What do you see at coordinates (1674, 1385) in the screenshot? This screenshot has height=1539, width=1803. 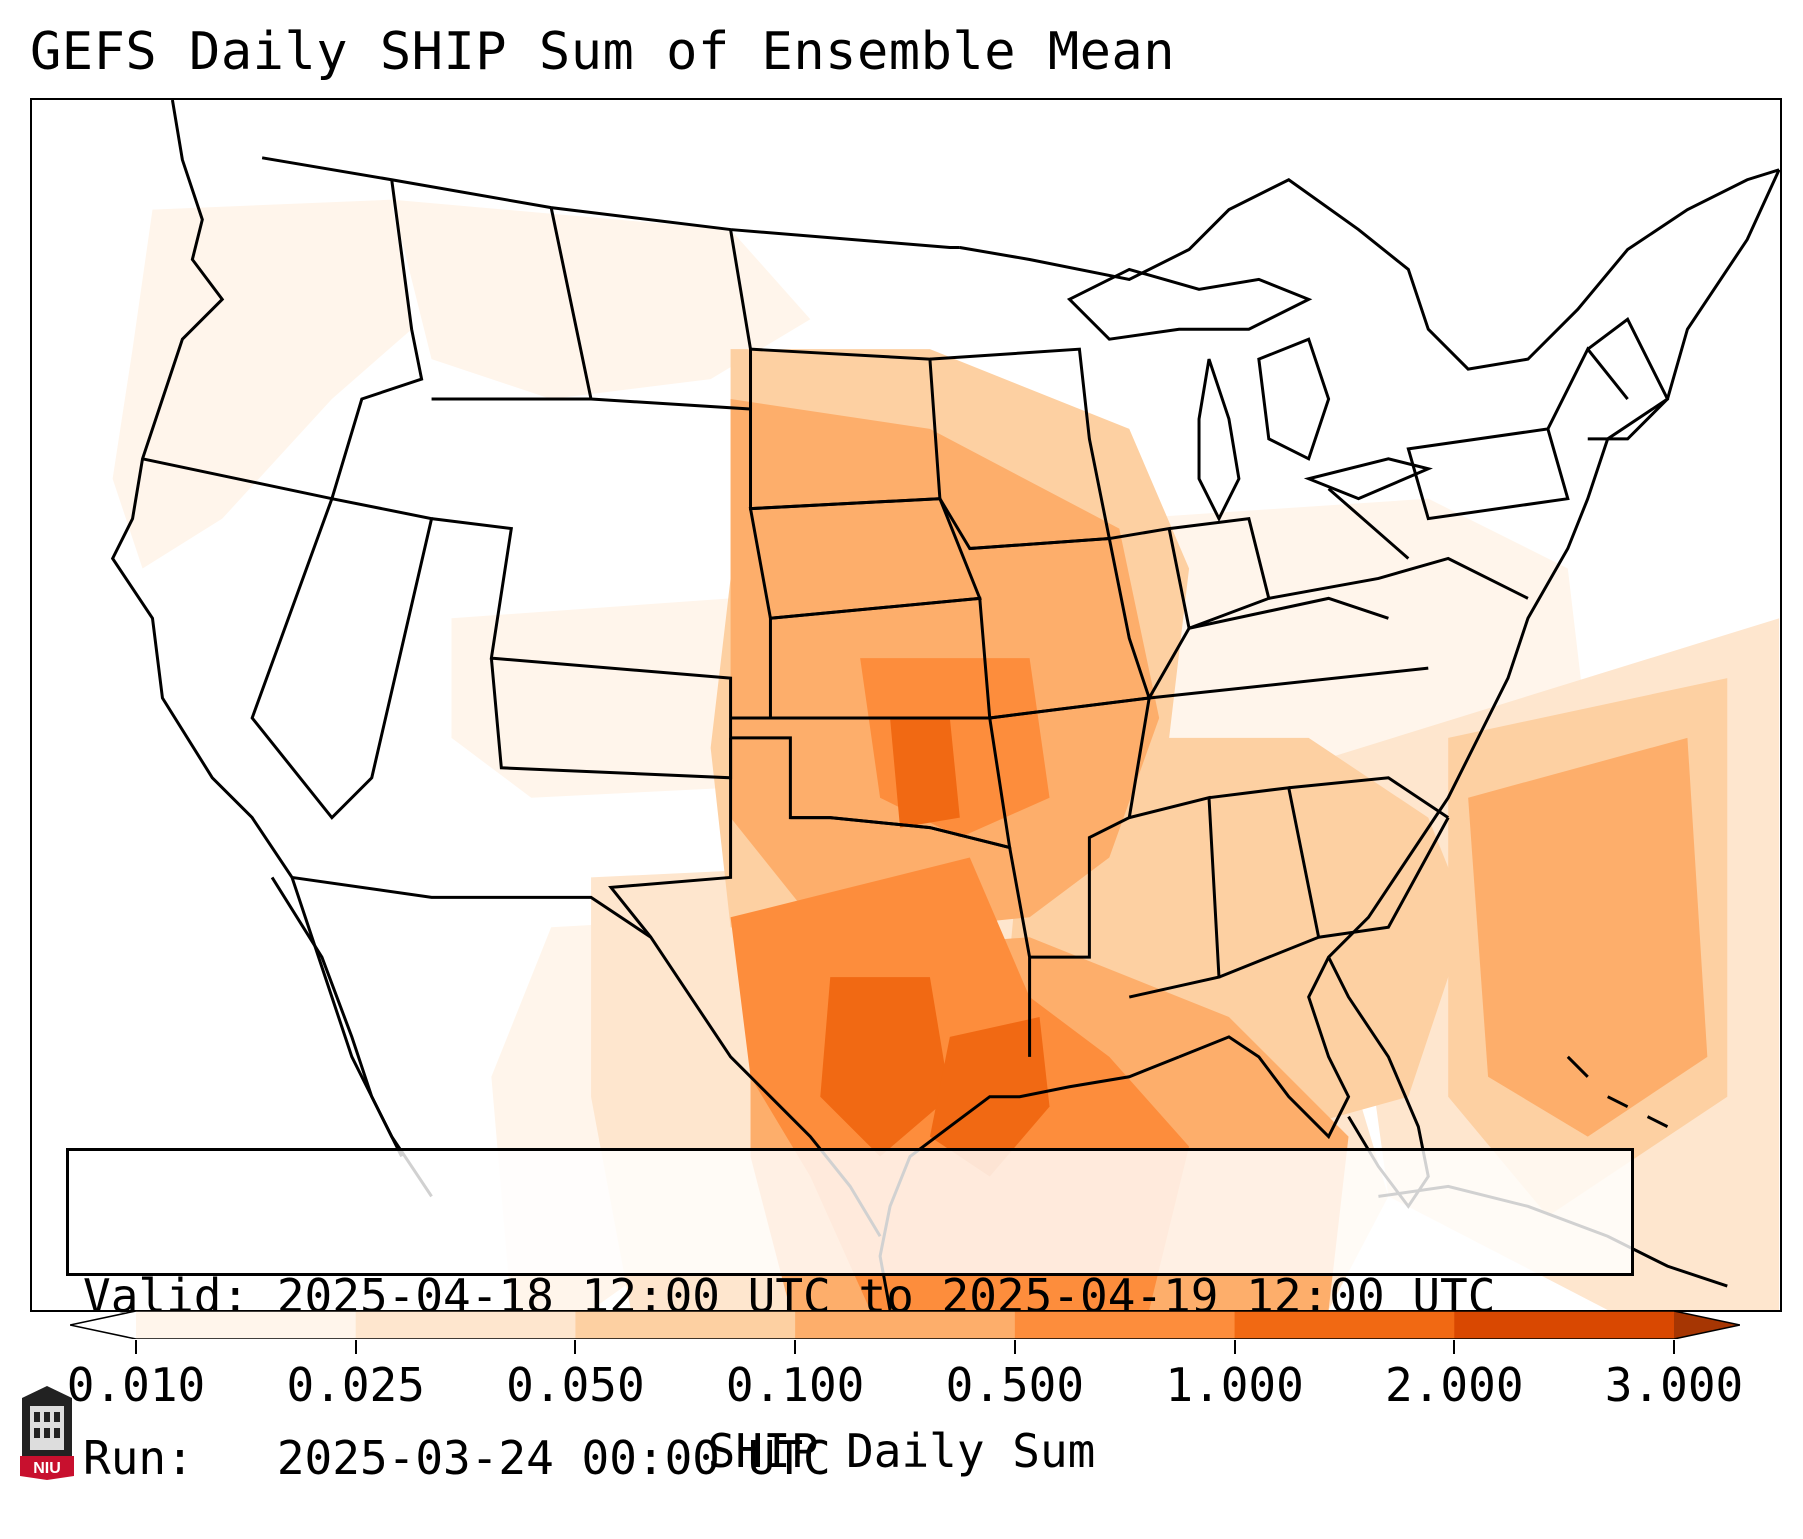 I see `colorbar-tick-label: 3.000` at bounding box center [1674, 1385].